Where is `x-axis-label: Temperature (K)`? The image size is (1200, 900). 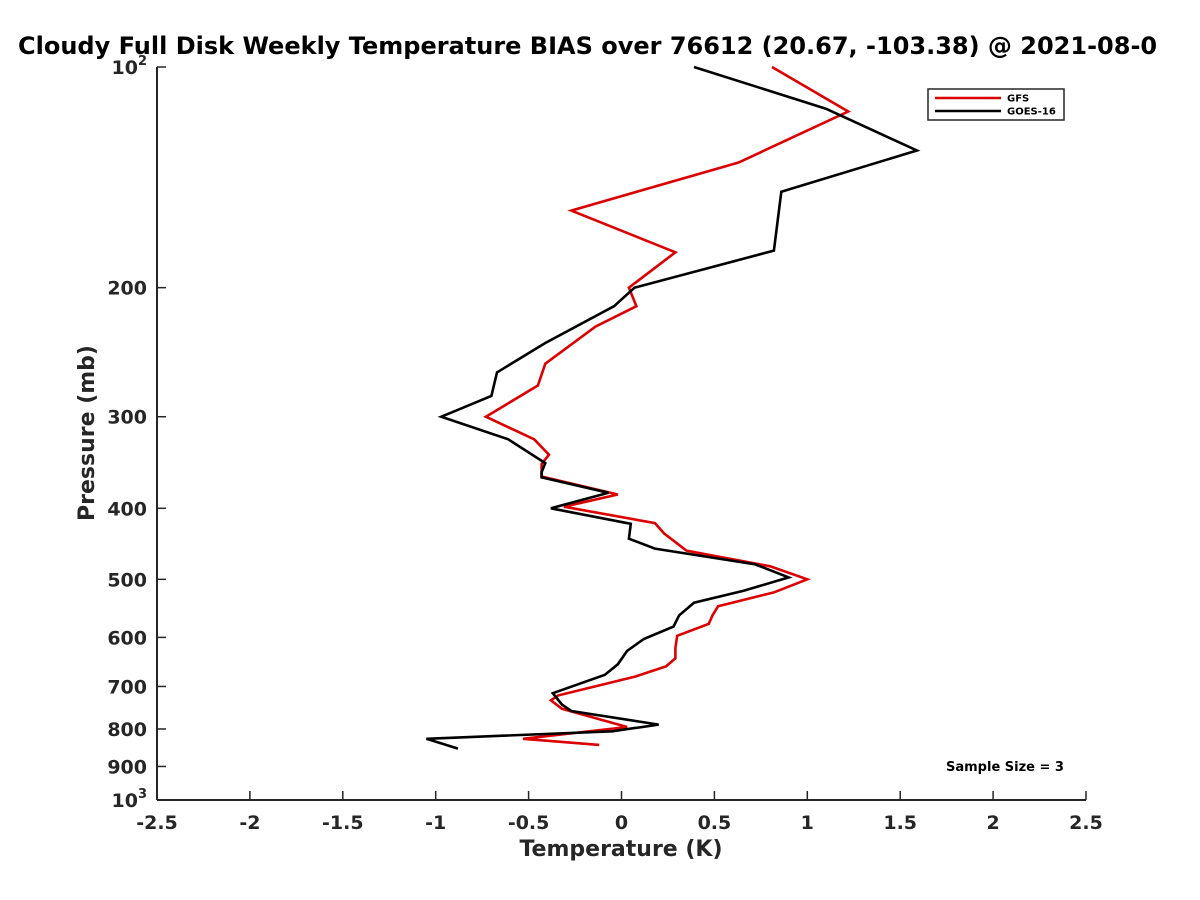 x-axis-label: Temperature (K) is located at coordinates (620, 849).